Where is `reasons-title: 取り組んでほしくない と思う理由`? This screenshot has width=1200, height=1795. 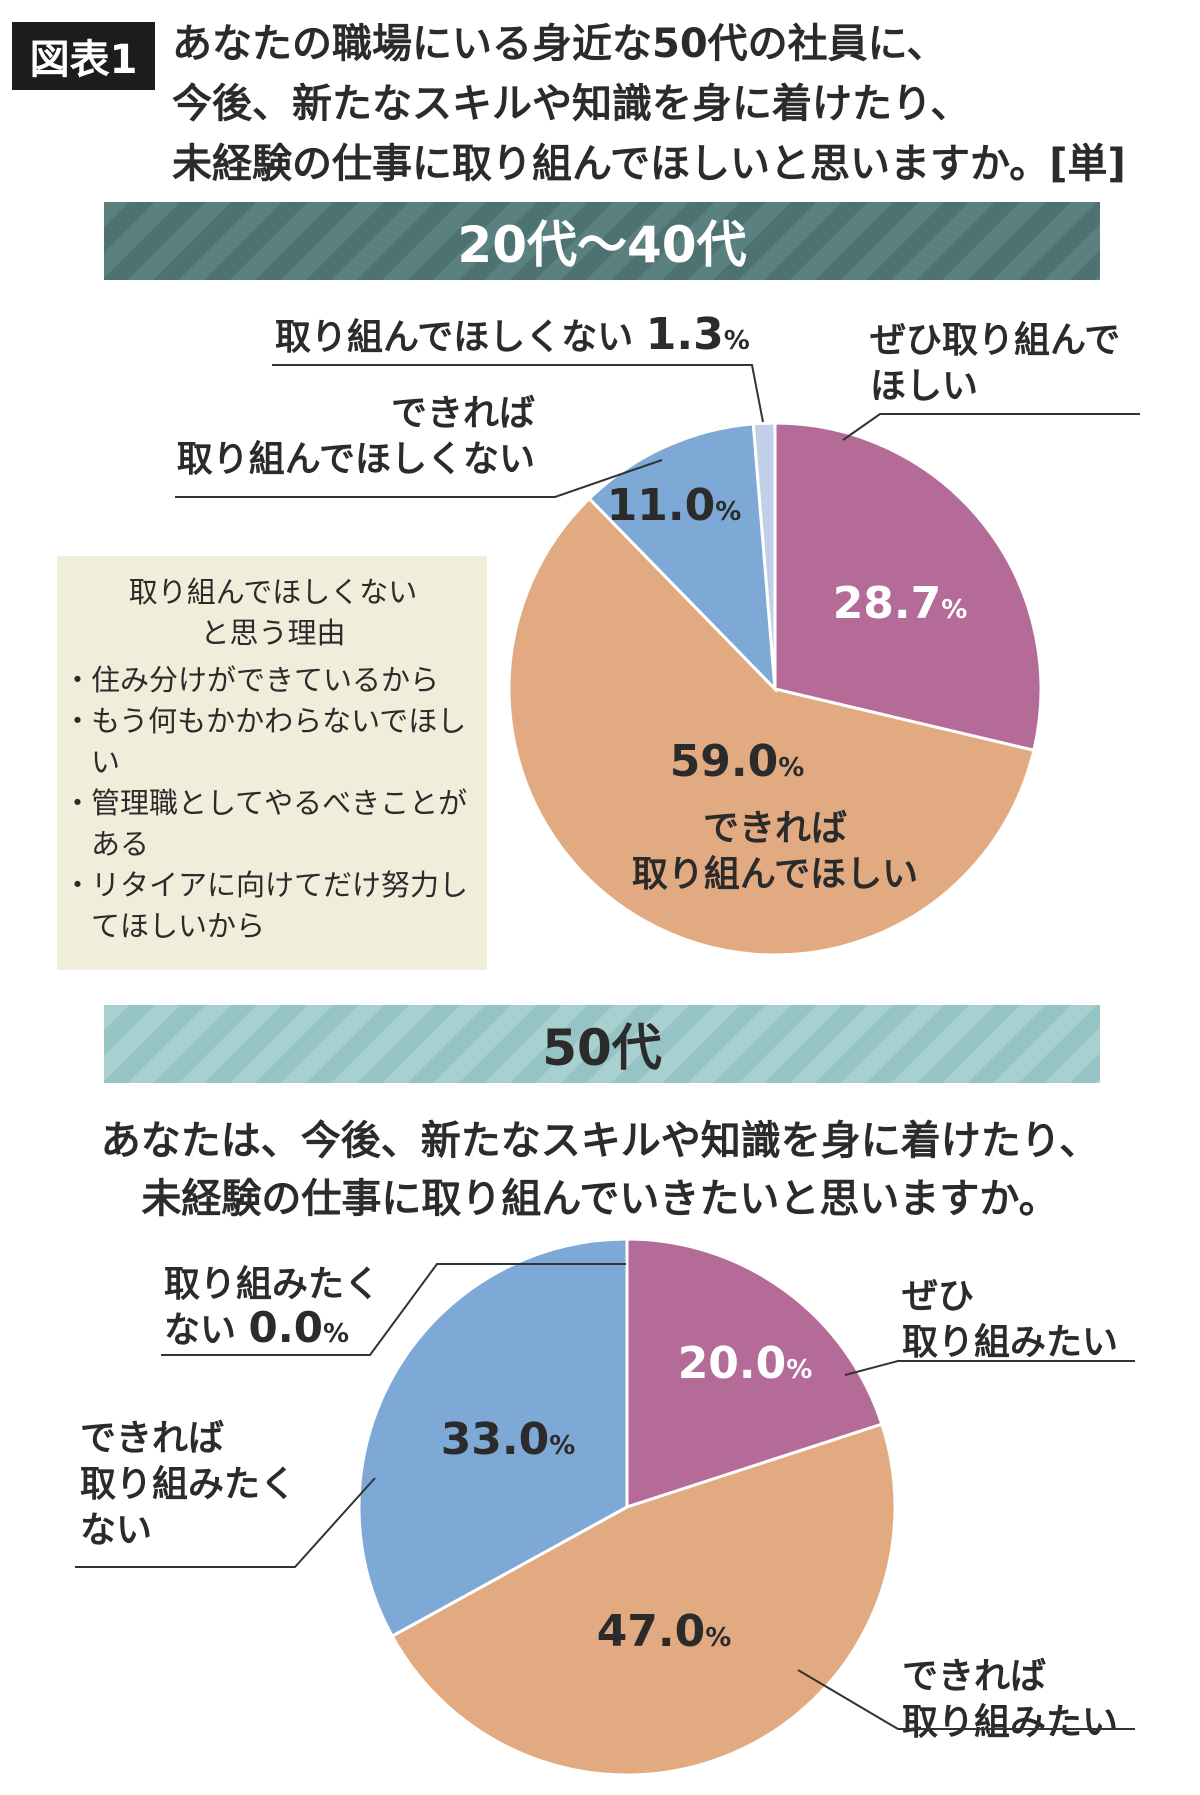
reasons-title: 取り組んでほしくない と思う理由 is located at coordinates (273, 613).